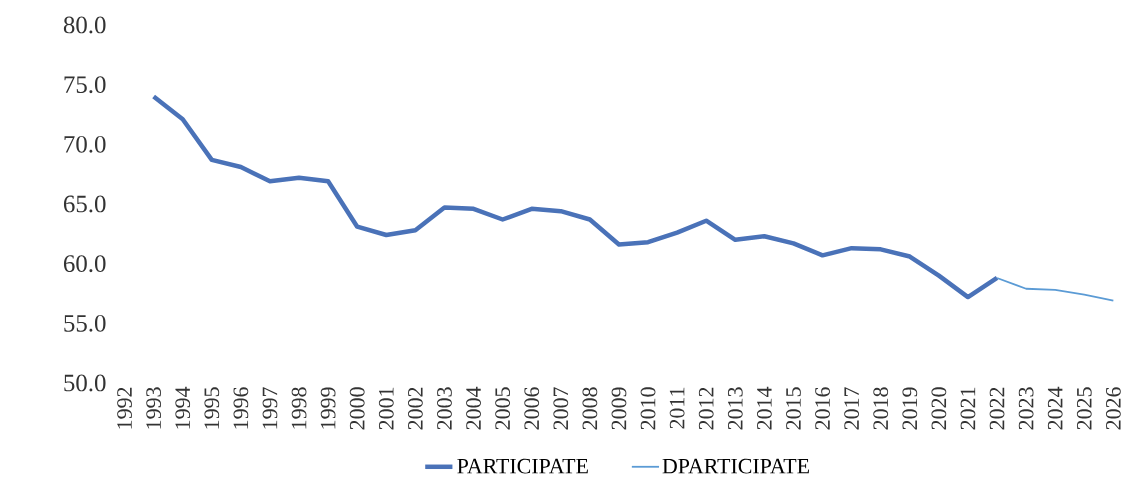 This screenshot has width=1129, height=499. Describe the element at coordinates (503, 408) in the screenshot. I see `x-tick-label: 2005` at that location.